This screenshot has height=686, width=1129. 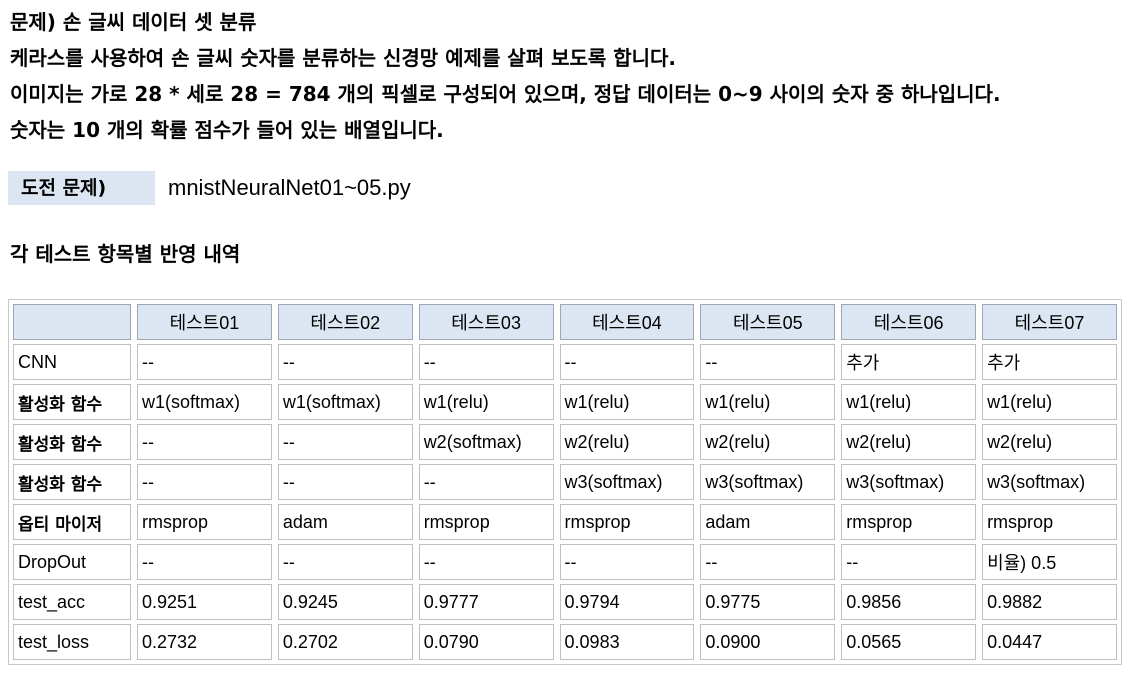 What do you see at coordinates (72, 362) in the screenshot?
I see `row-label: CNN` at bounding box center [72, 362].